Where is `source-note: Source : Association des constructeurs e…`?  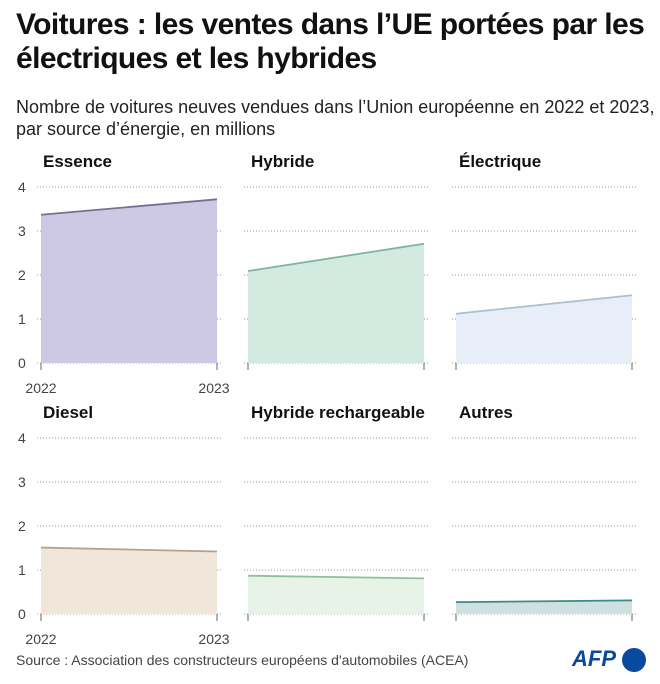 source-note: Source : Association des constructeurs e… is located at coordinates (242, 660).